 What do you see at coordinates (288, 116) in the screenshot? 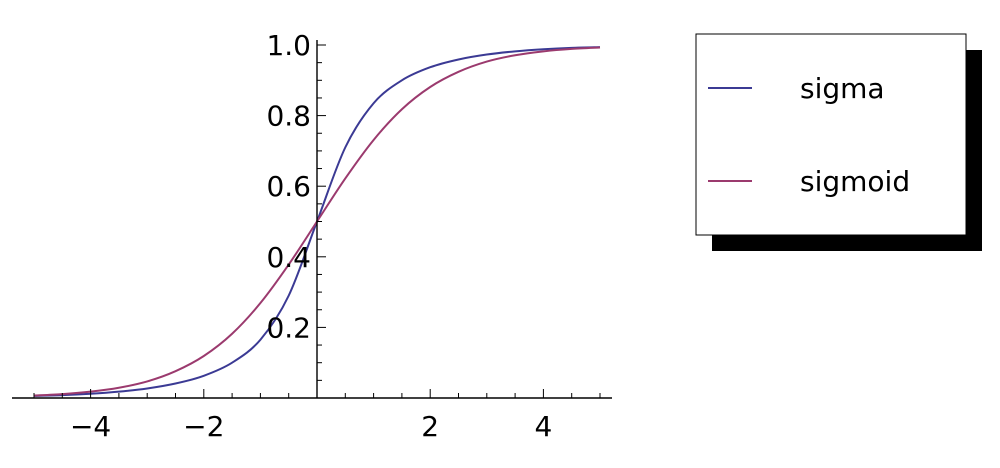
I see `y-tick-label: 0.8` at bounding box center [288, 116].